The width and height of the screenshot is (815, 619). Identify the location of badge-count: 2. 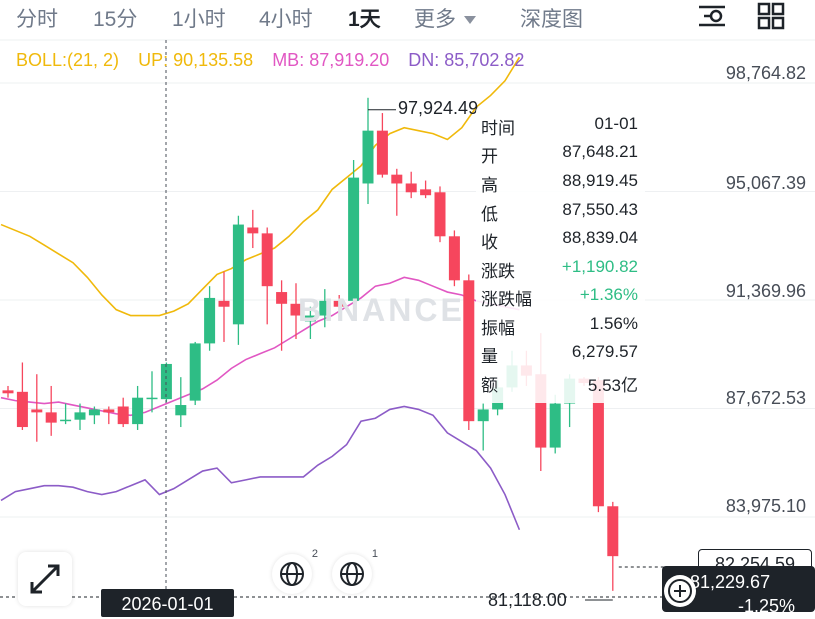
(314, 554).